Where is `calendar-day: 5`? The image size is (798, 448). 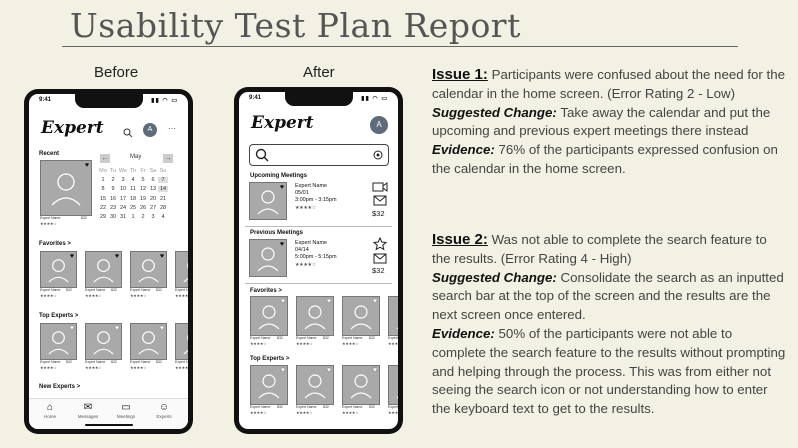
calendar-day: 5 is located at coordinates (143, 180).